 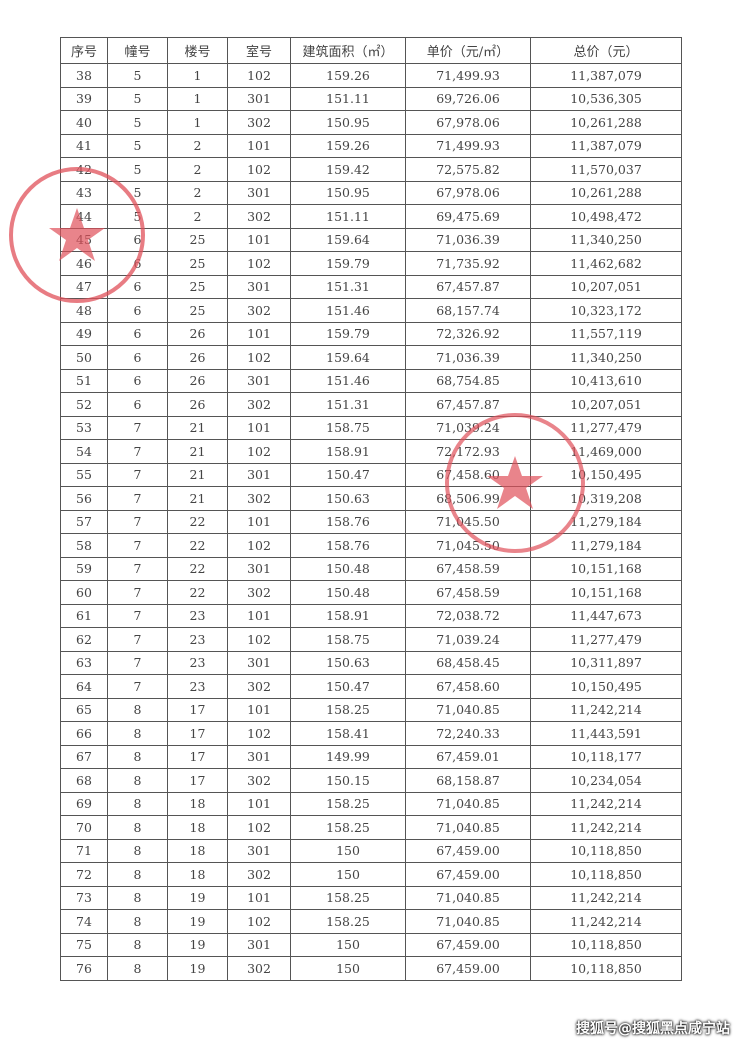 What do you see at coordinates (606, 521) in the screenshot?
I see `table-cell: 11,279,184` at bounding box center [606, 521].